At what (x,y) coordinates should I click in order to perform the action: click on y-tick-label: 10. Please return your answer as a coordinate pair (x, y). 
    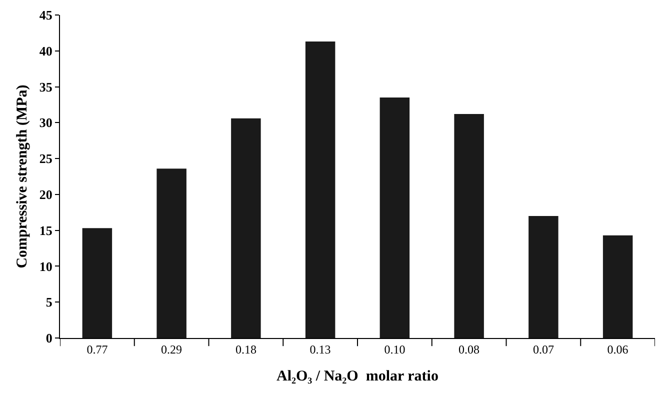
    Looking at the image, I should click on (45, 266).